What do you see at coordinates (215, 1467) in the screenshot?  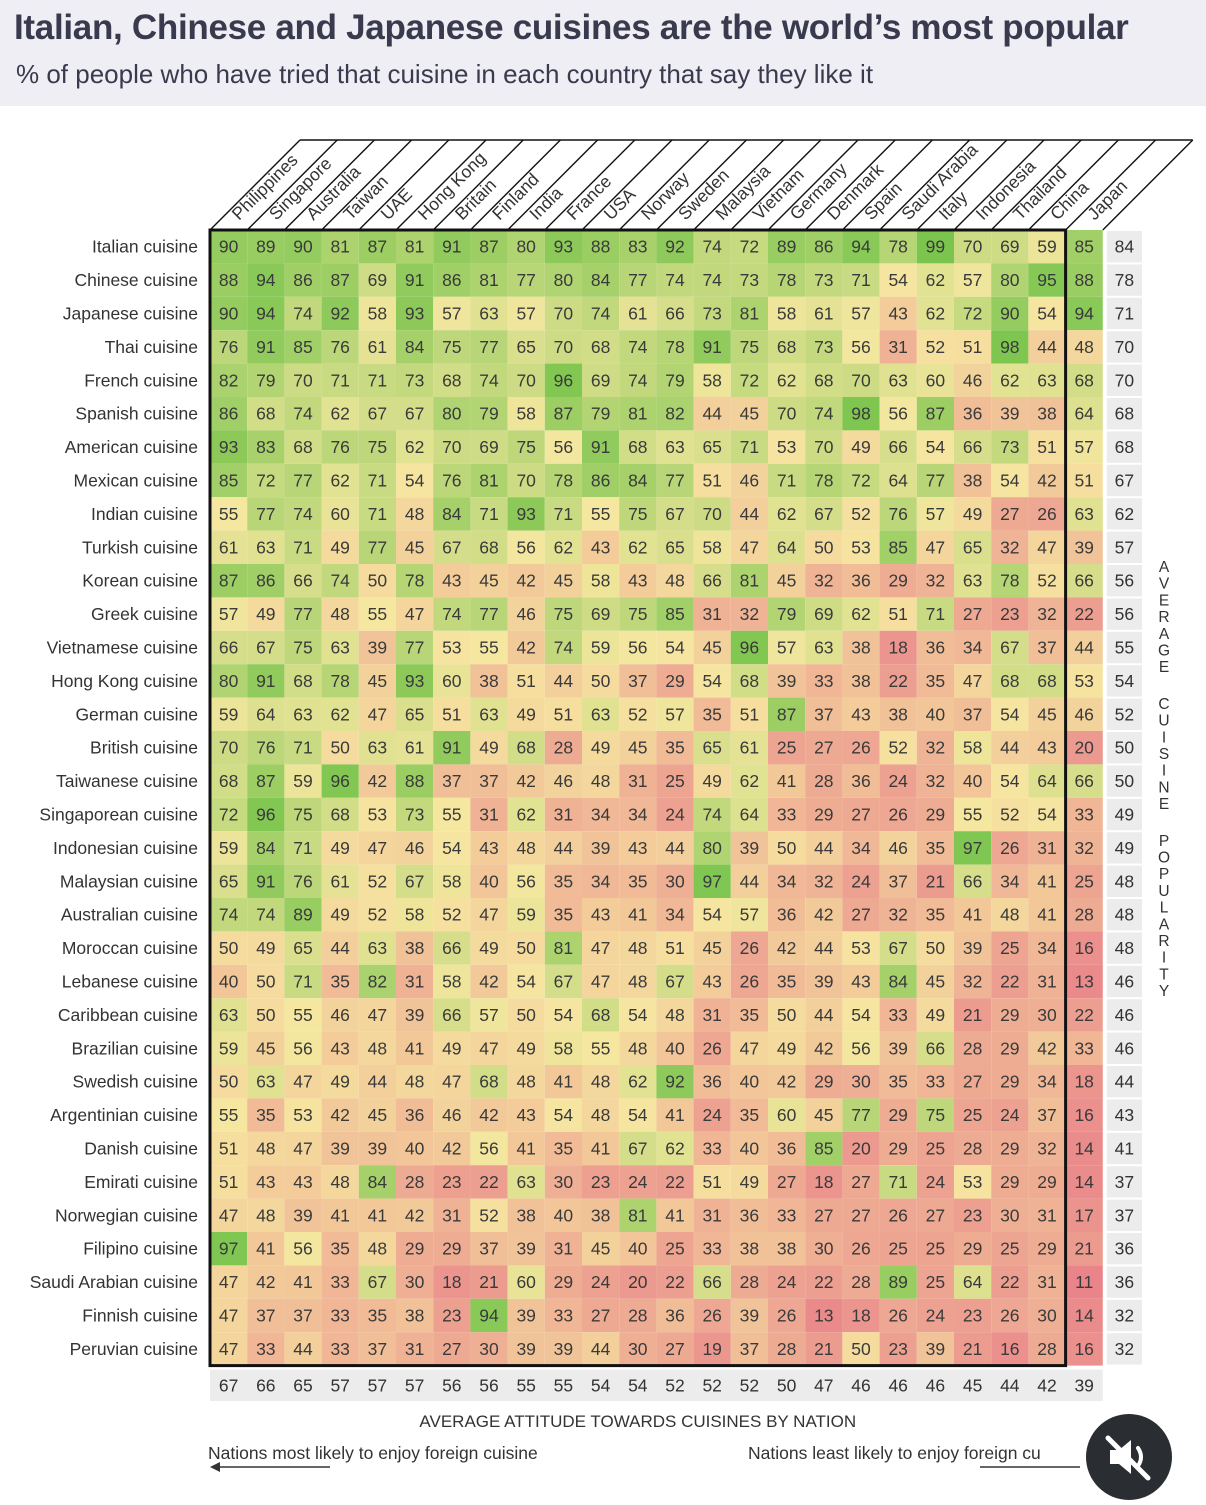 I see `footer-arrow-head` at bounding box center [215, 1467].